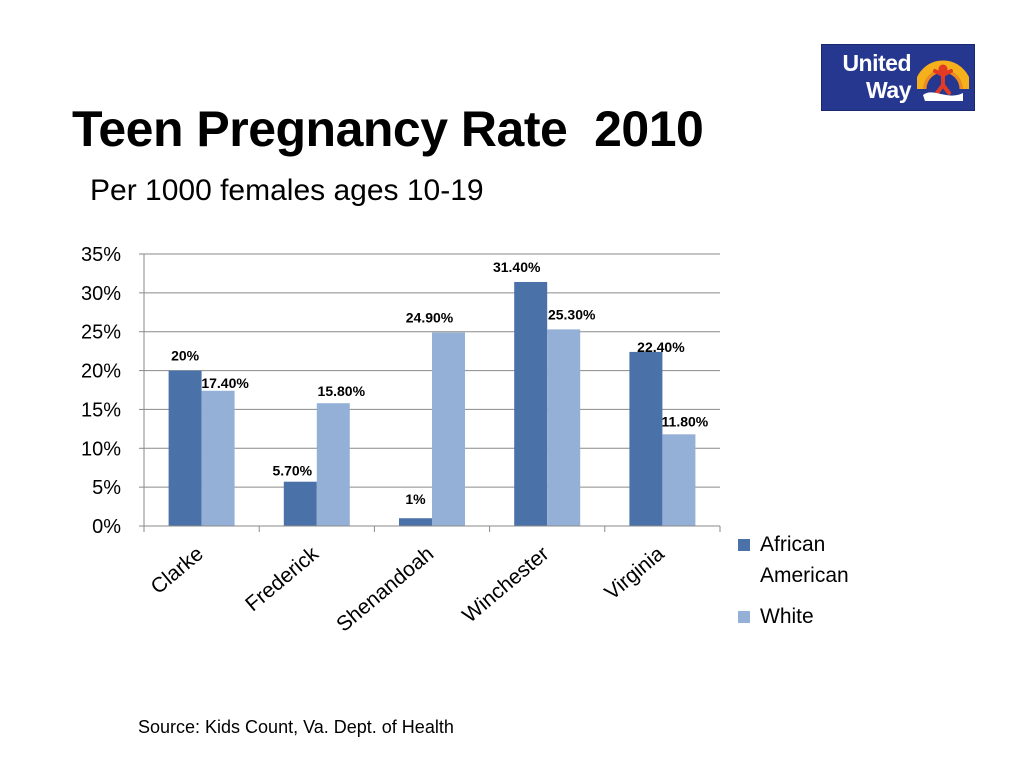 This screenshot has width=1024, height=768. What do you see at coordinates (634, 573) in the screenshot?
I see `x-category-label: Virginia` at bounding box center [634, 573].